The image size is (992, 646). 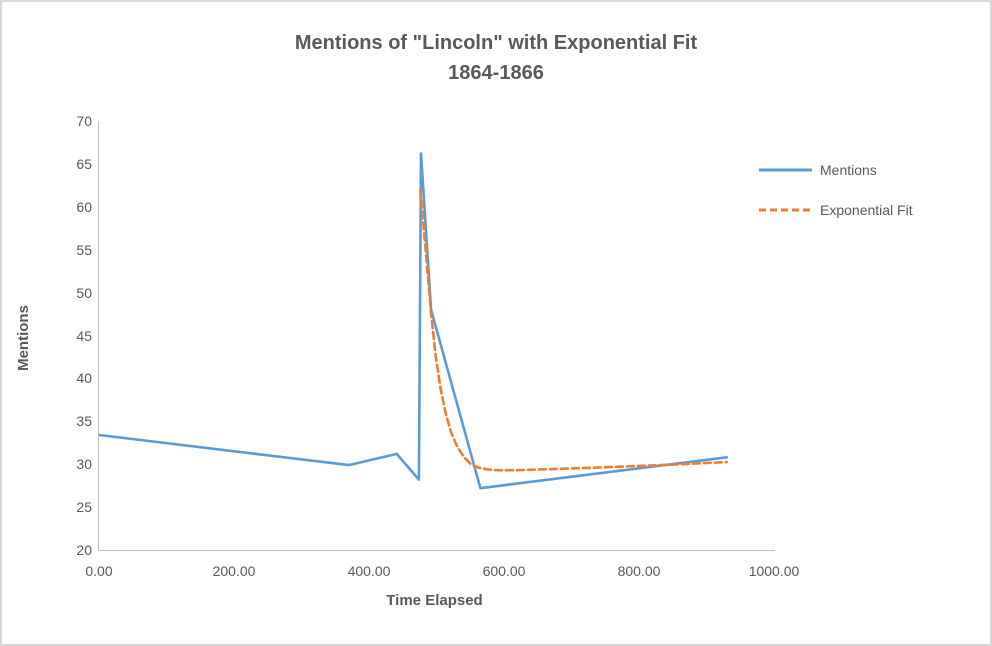 What do you see at coordinates (84, 249) in the screenshot?
I see `y-tick-label: 55` at bounding box center [84, 249].